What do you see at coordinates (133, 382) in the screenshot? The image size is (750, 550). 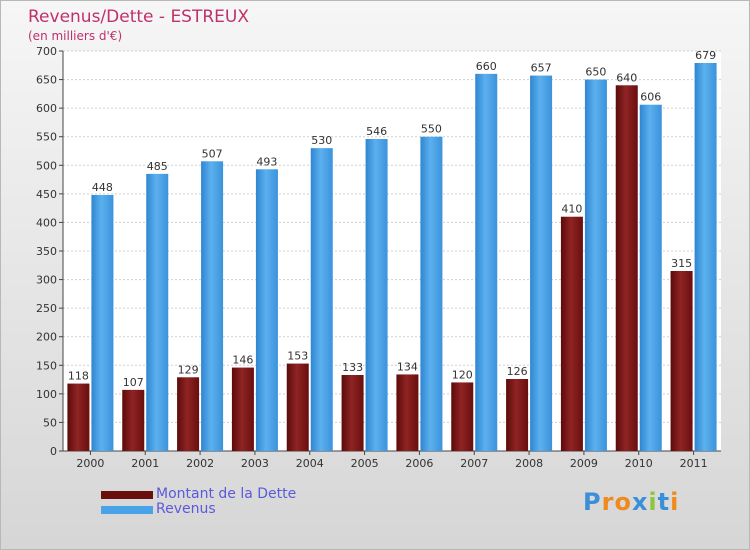 I see `data-label-debt: 107` at bounding box center [133, 382].